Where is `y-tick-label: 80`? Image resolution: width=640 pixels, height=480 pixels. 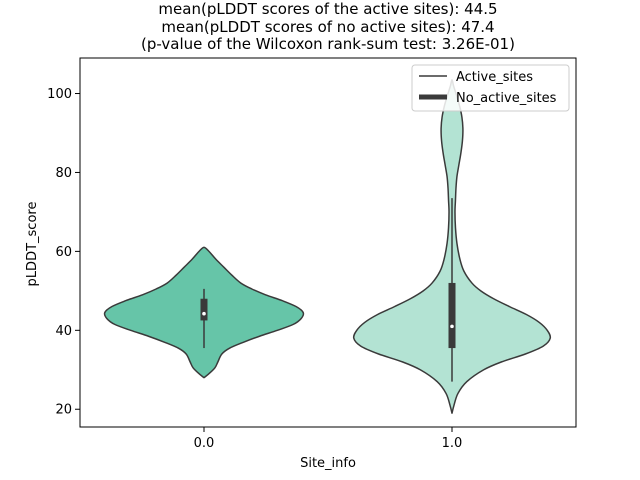
y-tick-label: 80 is located at coordinates (63, 173).